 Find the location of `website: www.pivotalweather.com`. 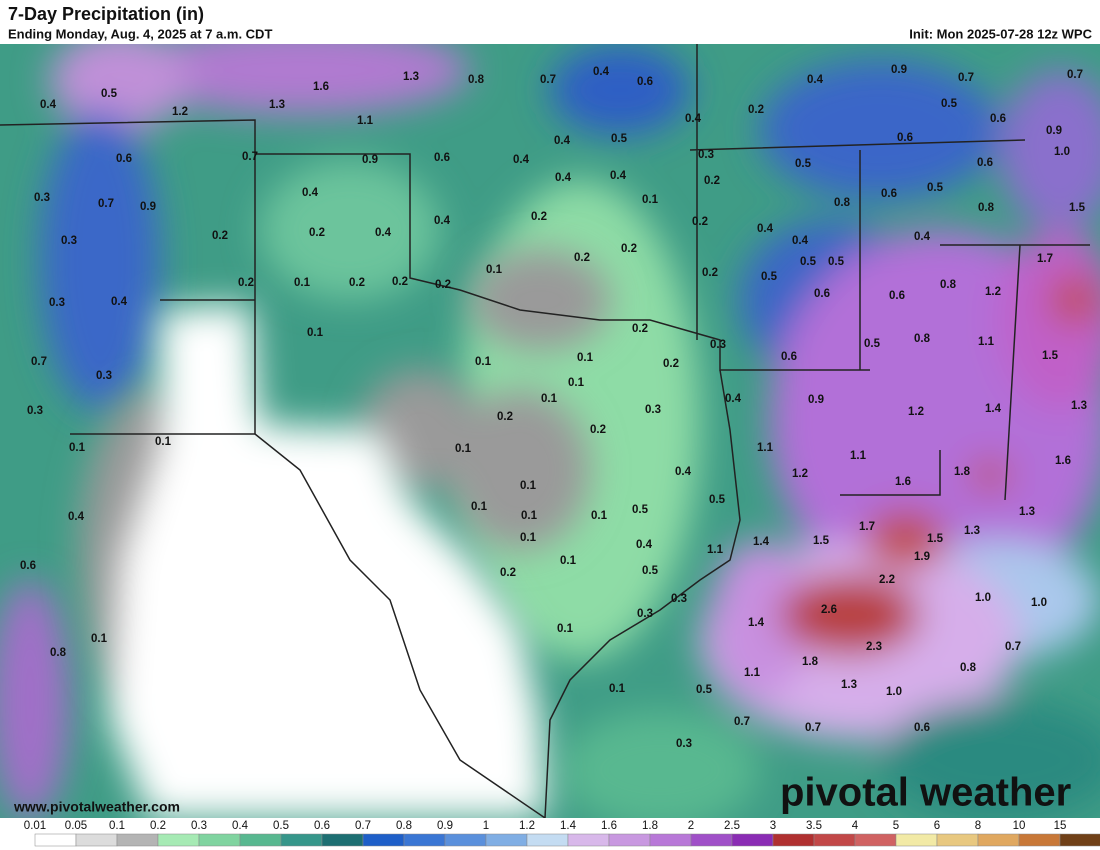

website: www.pivotalweather.com is located at coordinates (96, 807).